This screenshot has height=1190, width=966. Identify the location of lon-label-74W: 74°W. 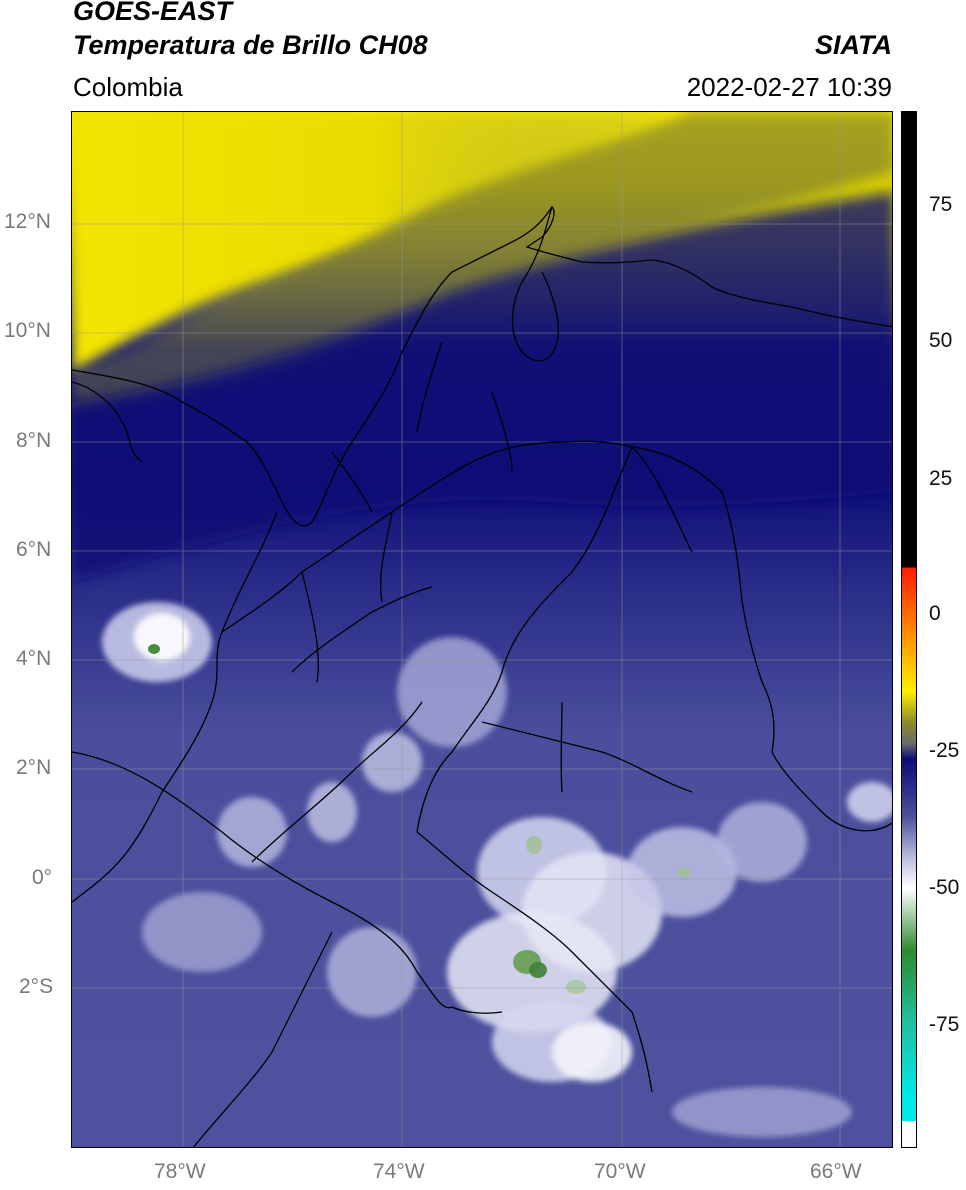
(399, 1171).